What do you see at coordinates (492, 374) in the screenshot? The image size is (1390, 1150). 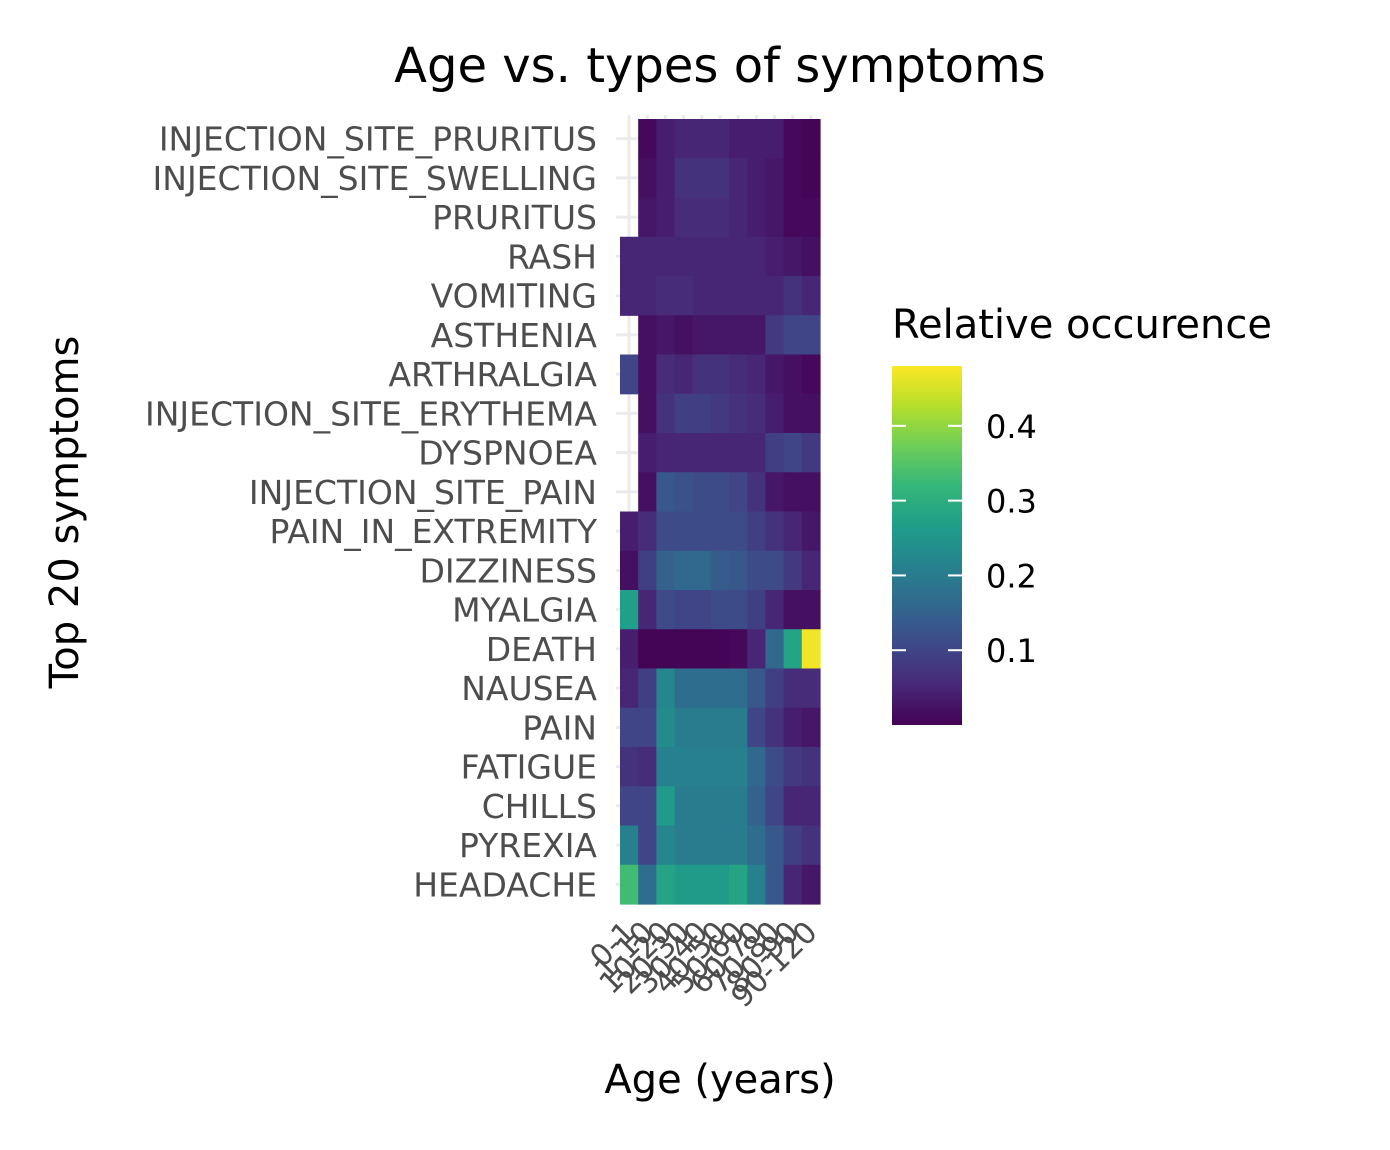 I see `y-tick-label: ARTHRALGIA` at bounding box center [492, 374].